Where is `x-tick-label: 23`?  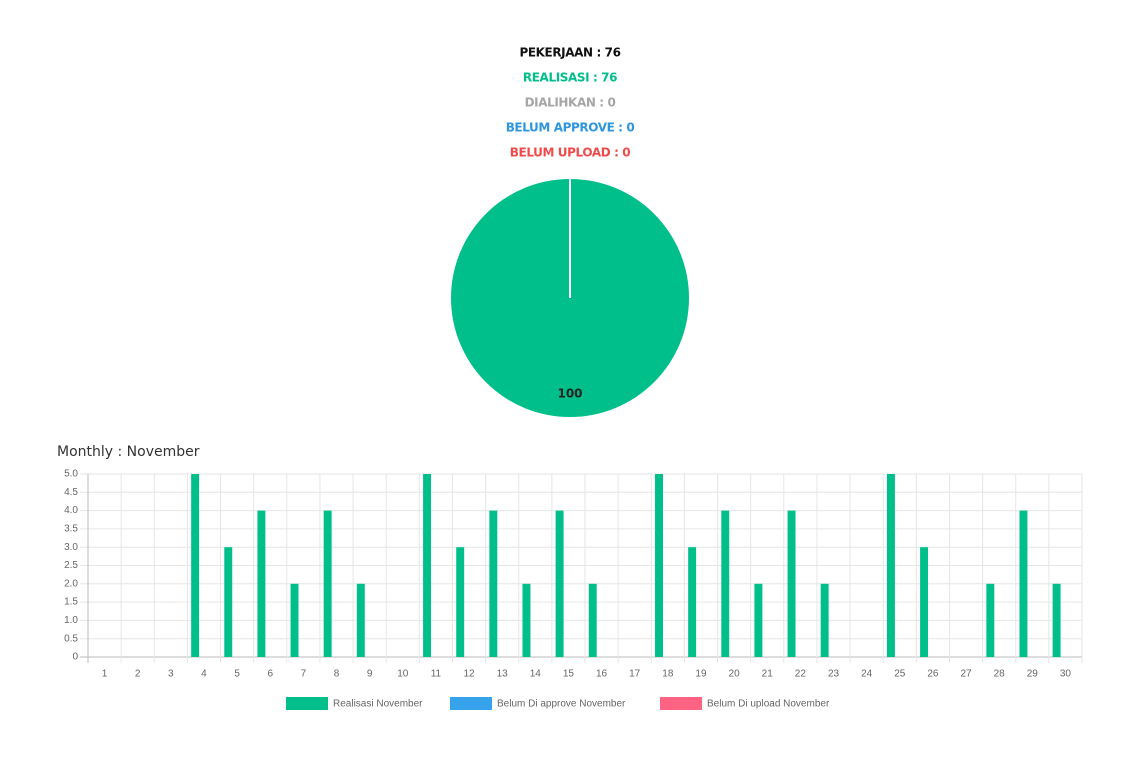 x-tick-label: 23 is located at coordinates (834, 674).